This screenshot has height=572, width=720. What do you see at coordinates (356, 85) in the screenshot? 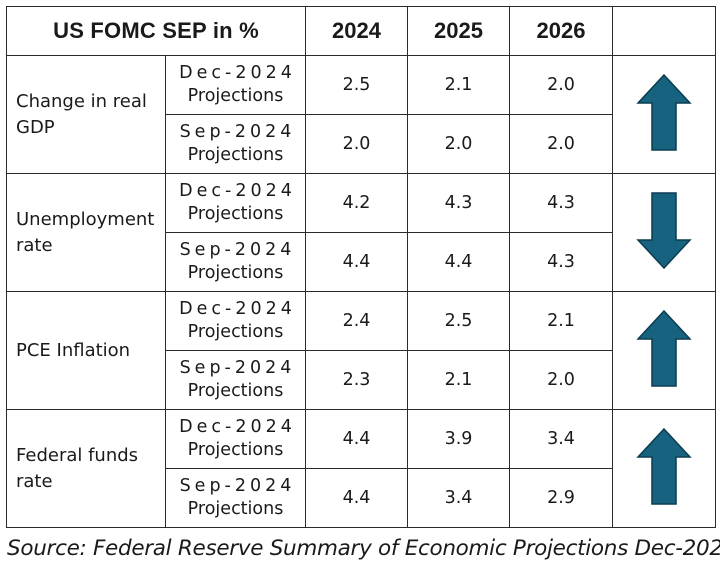
I see `value-cell-2024: 2.5` at bounding box center [356, 85].